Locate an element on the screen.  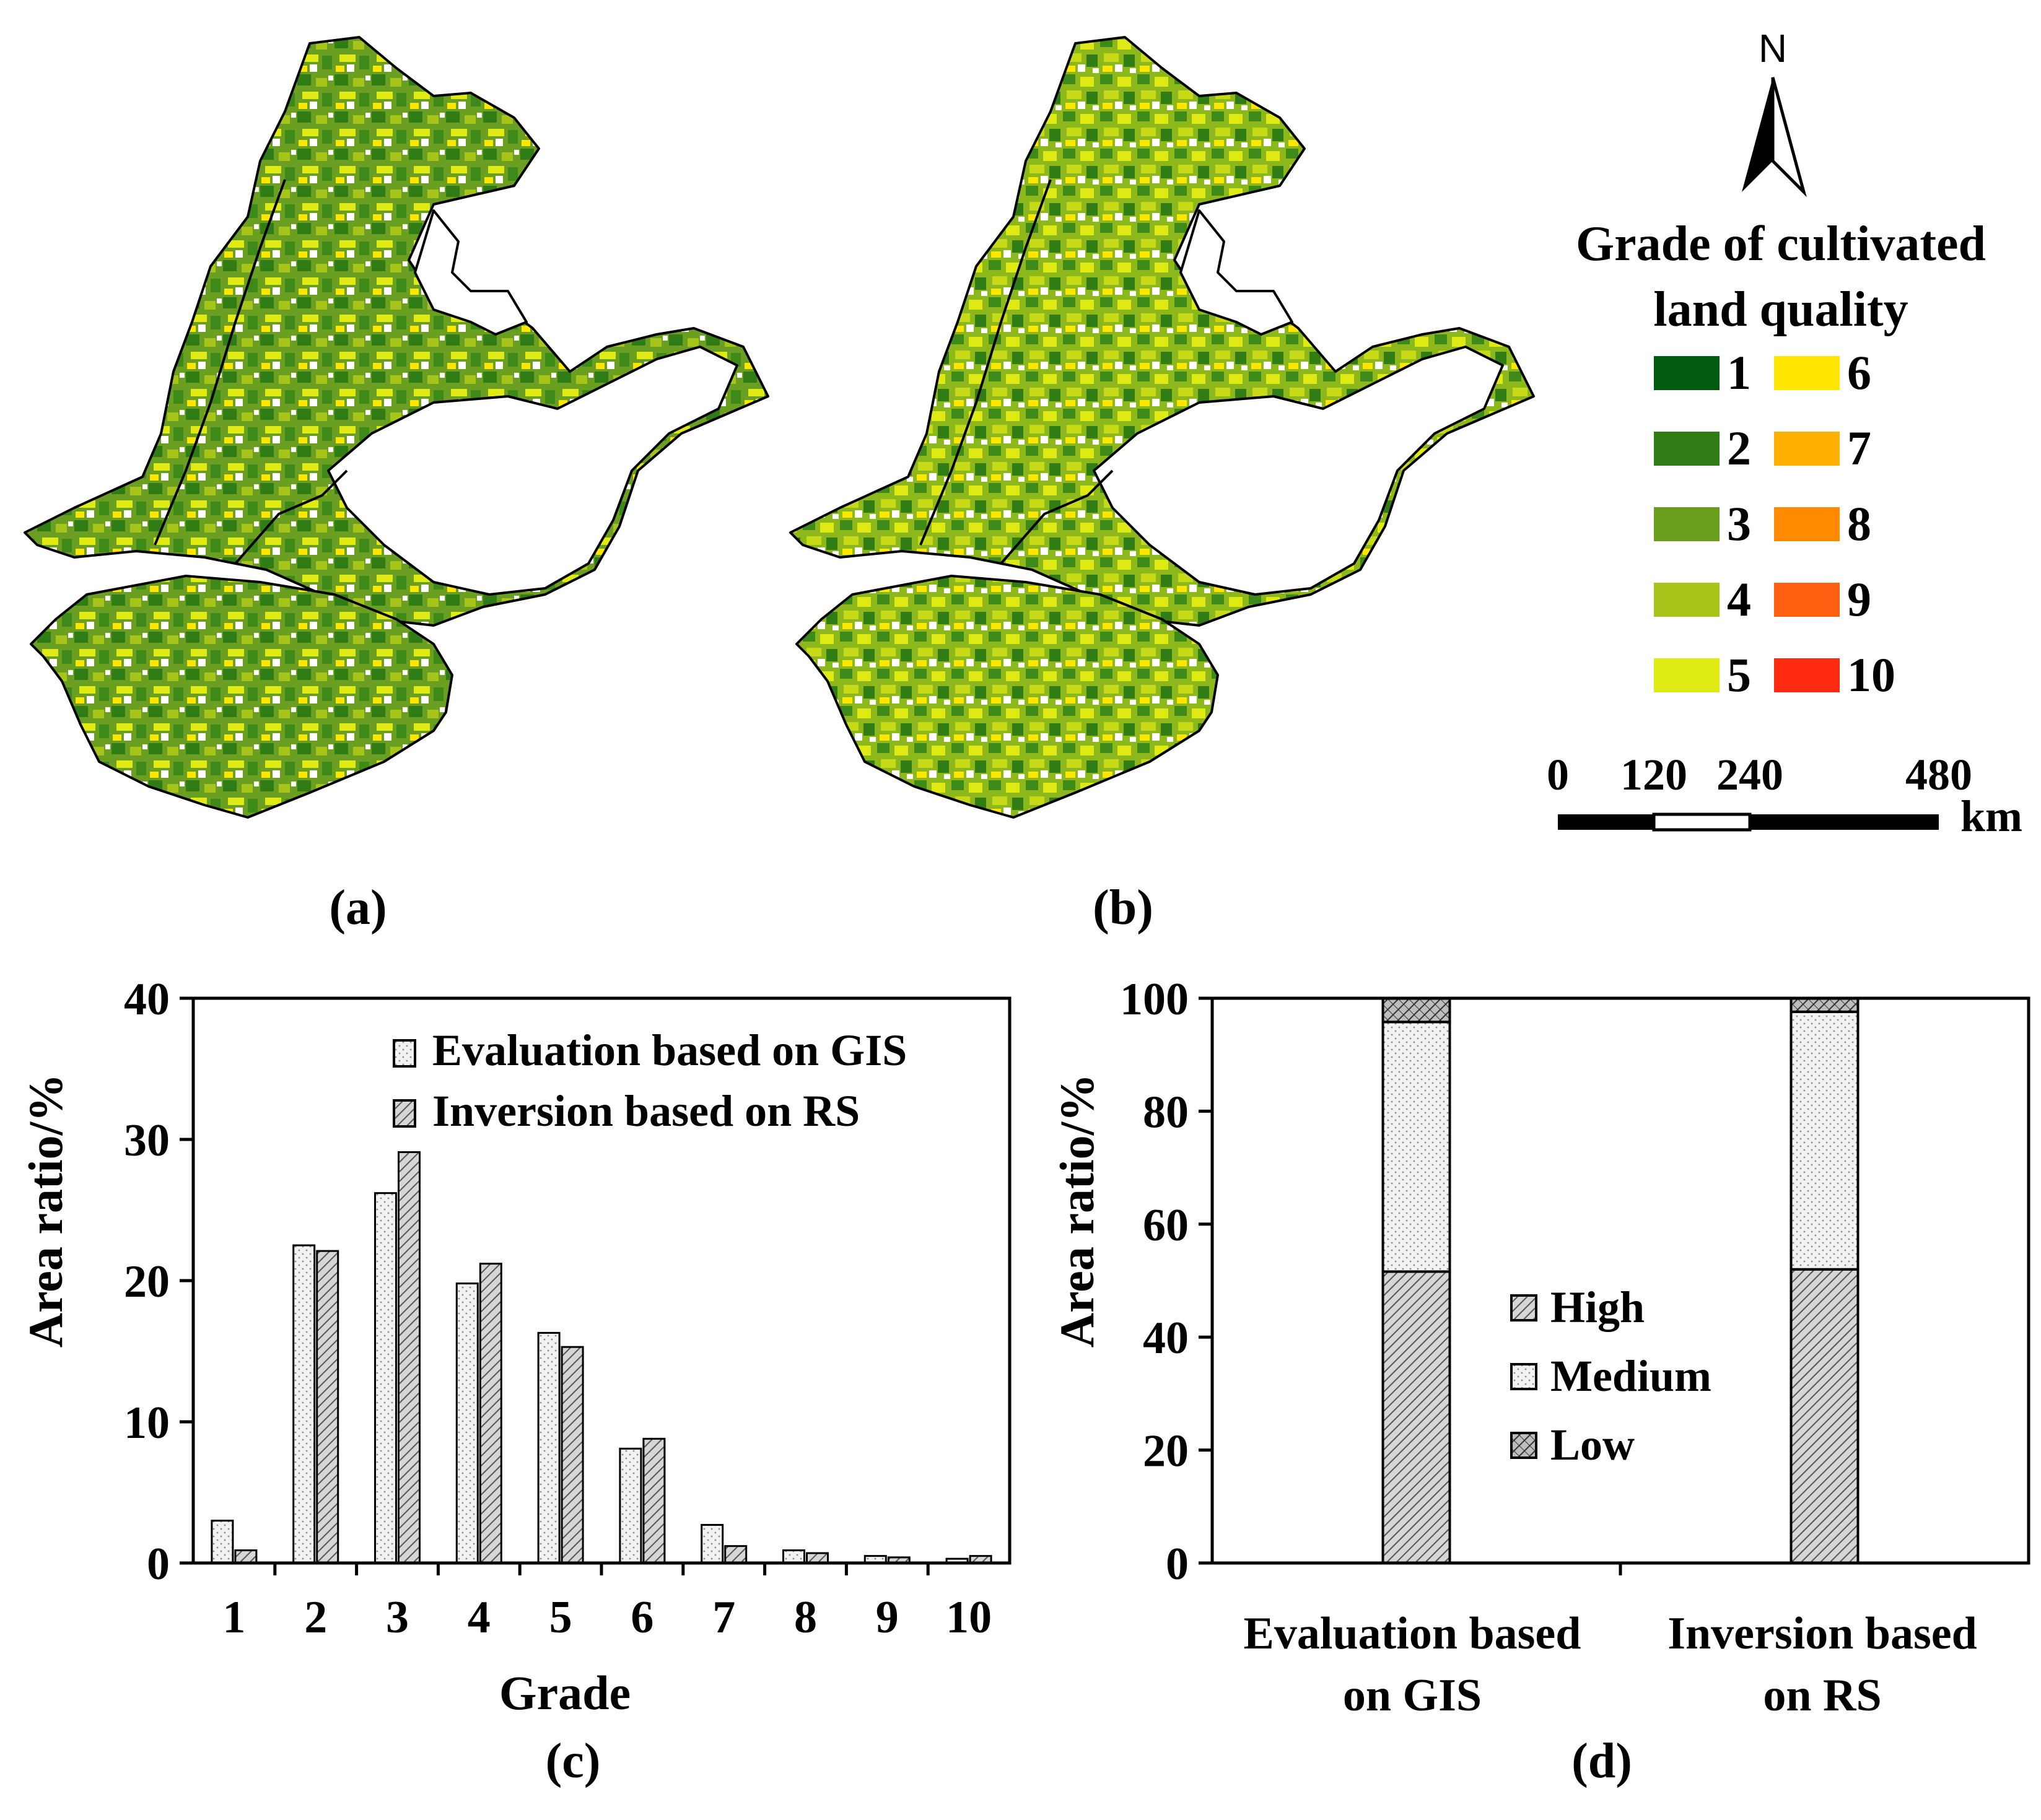
chart-d-ytick-label-3: 60 is located at coordinates (1166, 1225).